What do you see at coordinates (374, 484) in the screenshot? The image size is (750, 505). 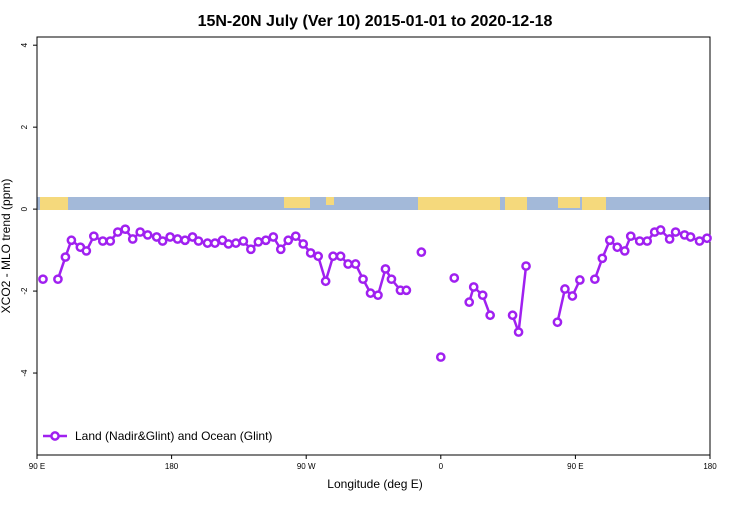 I see `x-axis-label: Longitude (deg E)` at bounding box center [374, 484].